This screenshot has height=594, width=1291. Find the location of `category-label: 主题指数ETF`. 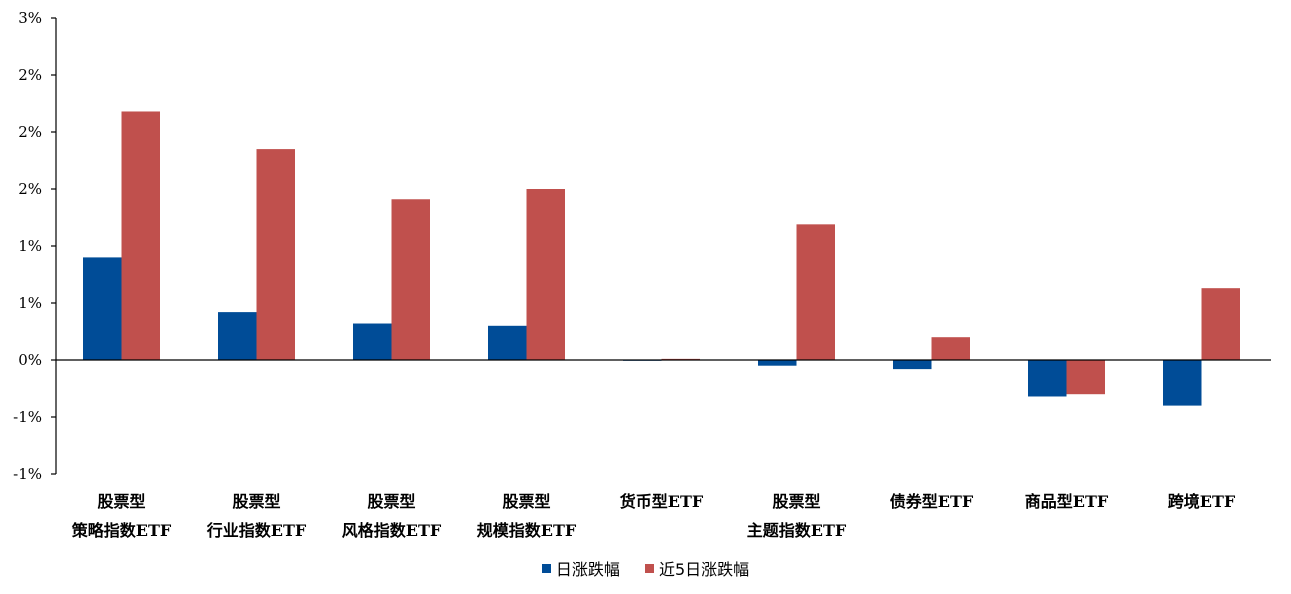

category-label: 主题指数ETF is located at coordinates (797, 530).